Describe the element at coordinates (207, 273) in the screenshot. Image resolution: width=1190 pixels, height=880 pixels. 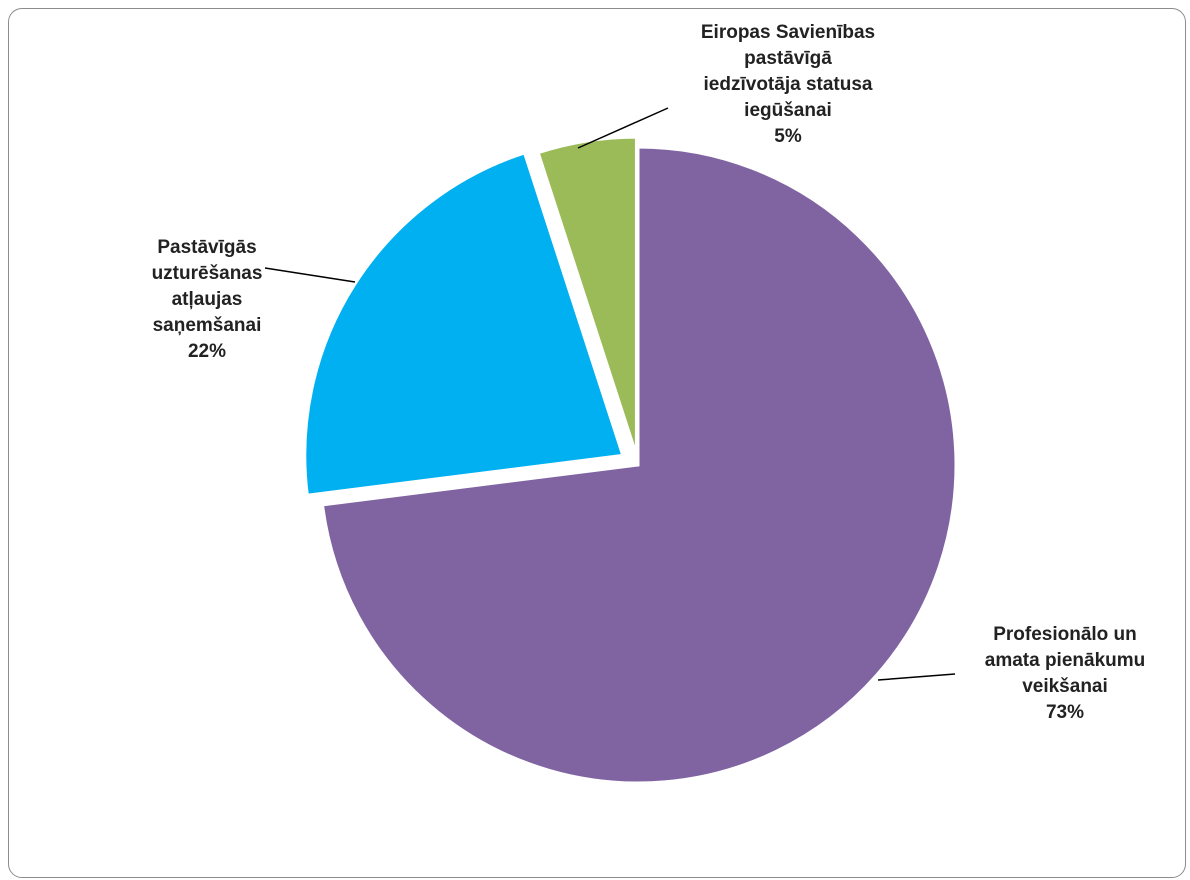
I see `data-label-line: uzturēšanas` at that location.